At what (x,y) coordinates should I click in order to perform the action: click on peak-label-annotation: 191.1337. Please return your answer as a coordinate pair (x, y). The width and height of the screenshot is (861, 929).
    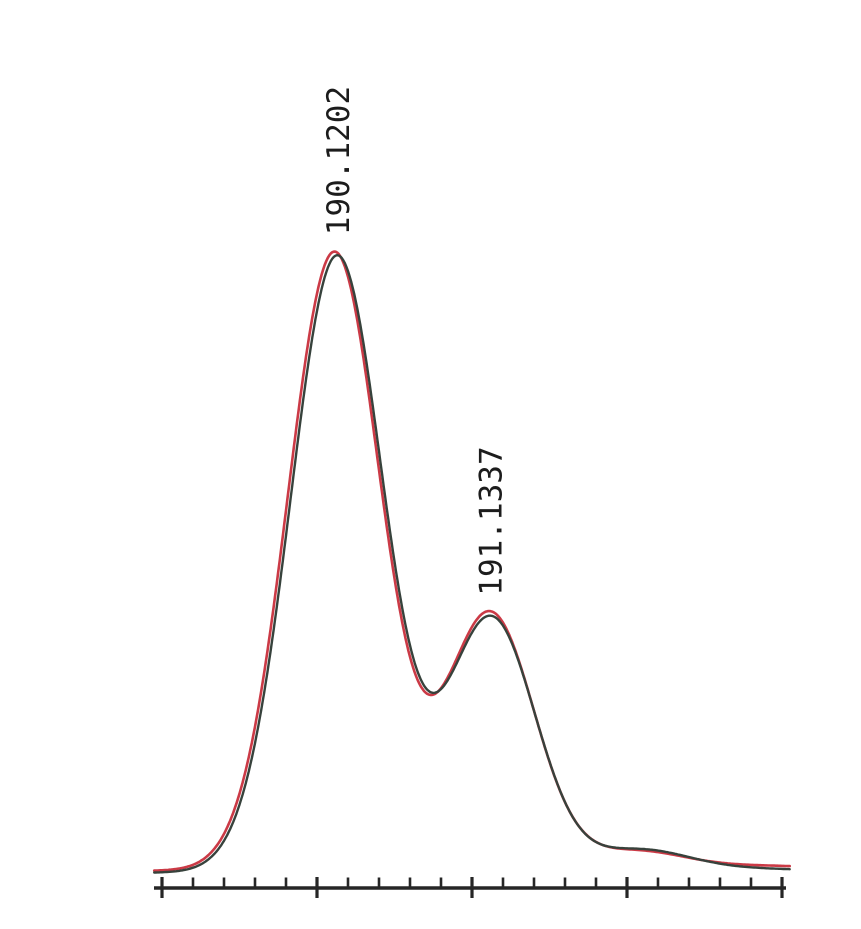
    Looking at the image, I should click on (492, 520).